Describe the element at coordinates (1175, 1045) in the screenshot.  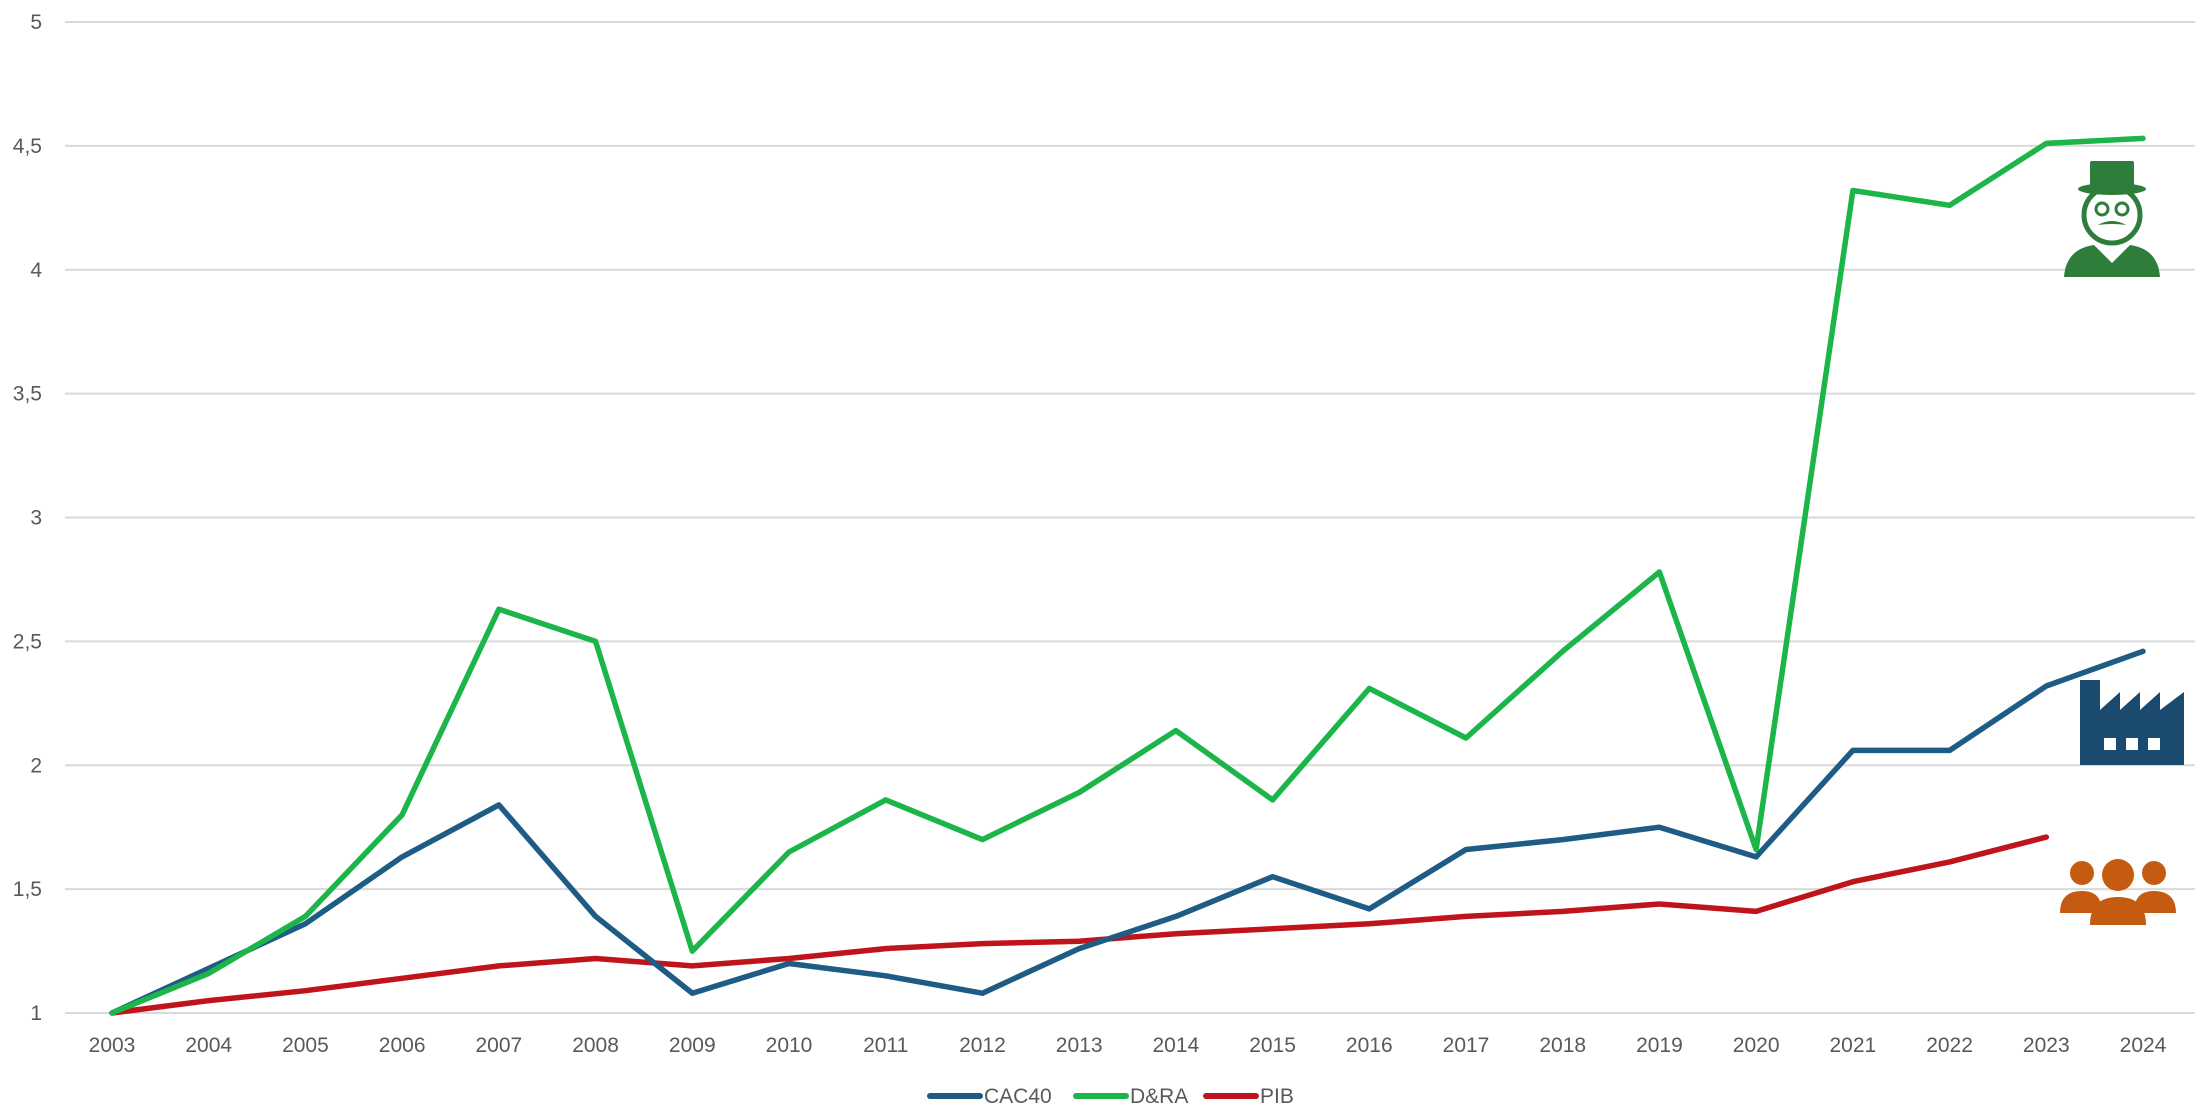
I see `x-tick-label: 2014` at that location.